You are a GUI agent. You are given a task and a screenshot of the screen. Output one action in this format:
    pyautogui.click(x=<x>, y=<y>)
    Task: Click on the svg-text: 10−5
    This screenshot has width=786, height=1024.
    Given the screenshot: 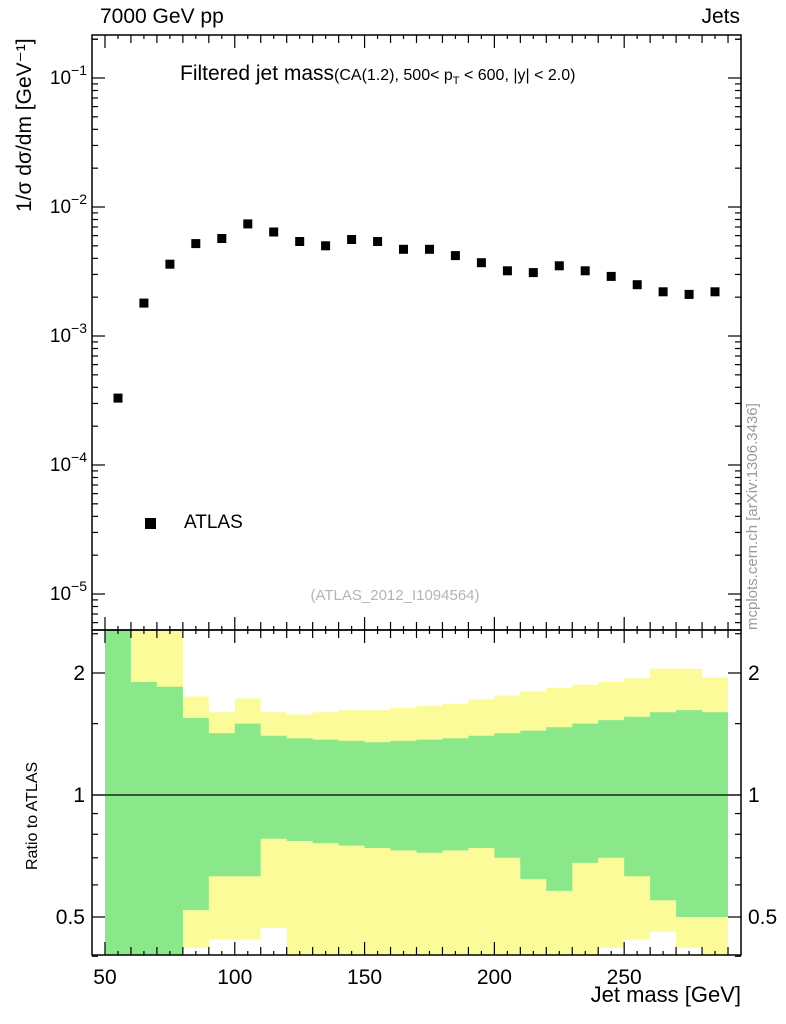 What is the action you would take?
    pyautogui.click(x=68, y=591)
    